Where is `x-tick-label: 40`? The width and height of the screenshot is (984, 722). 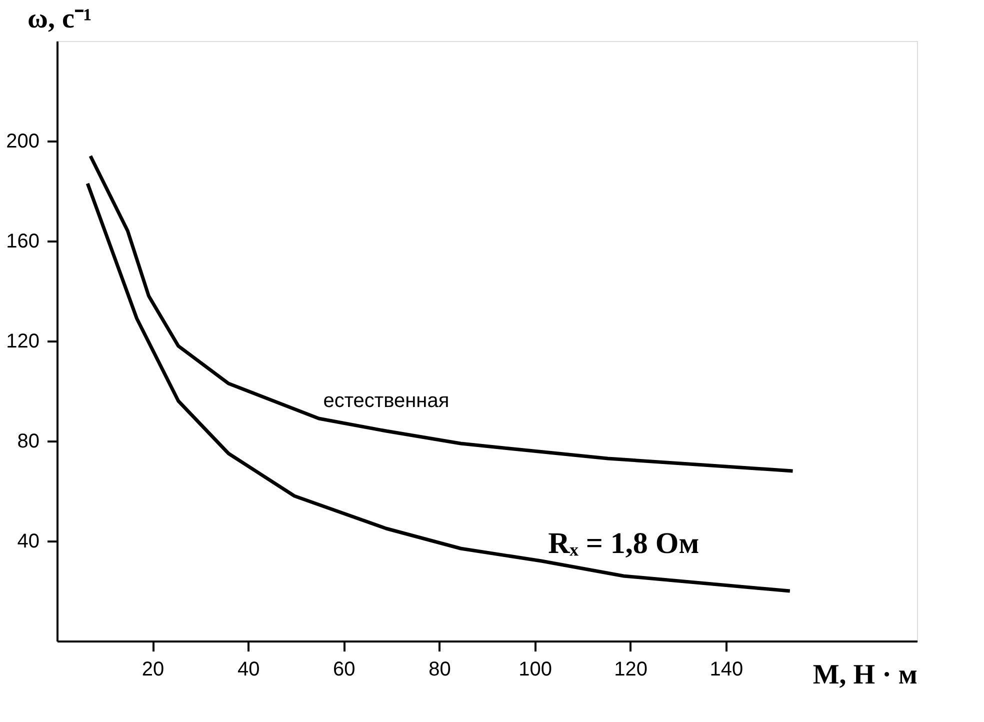
x-tick-label: 40 is located at coordinates (248, 669).